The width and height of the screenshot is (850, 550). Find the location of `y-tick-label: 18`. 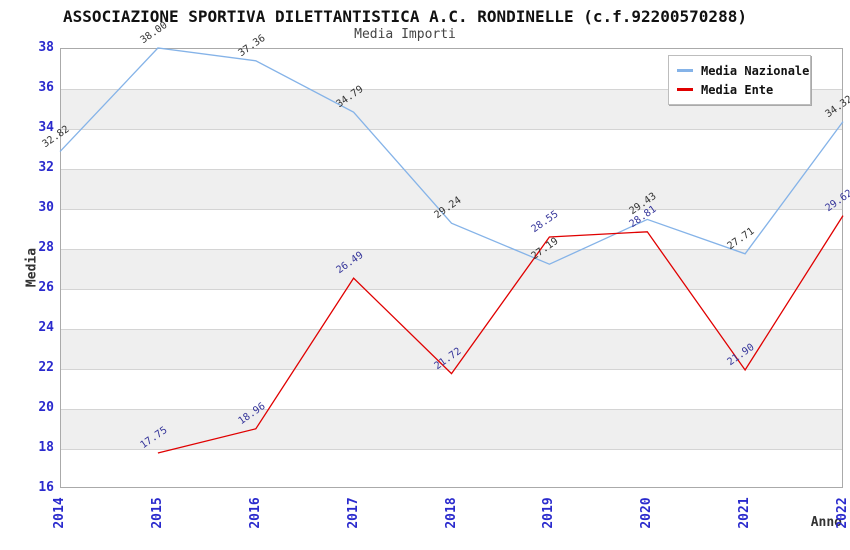

y-tick-label: 18 is located at coordinates (46, 447).